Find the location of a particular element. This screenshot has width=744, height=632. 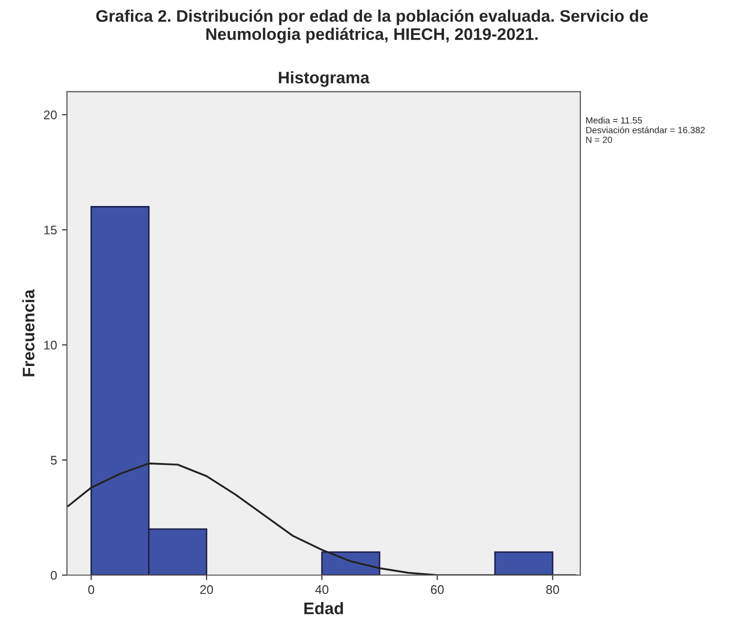

x-tick-label: 20 is located at coordinates (207, 589).